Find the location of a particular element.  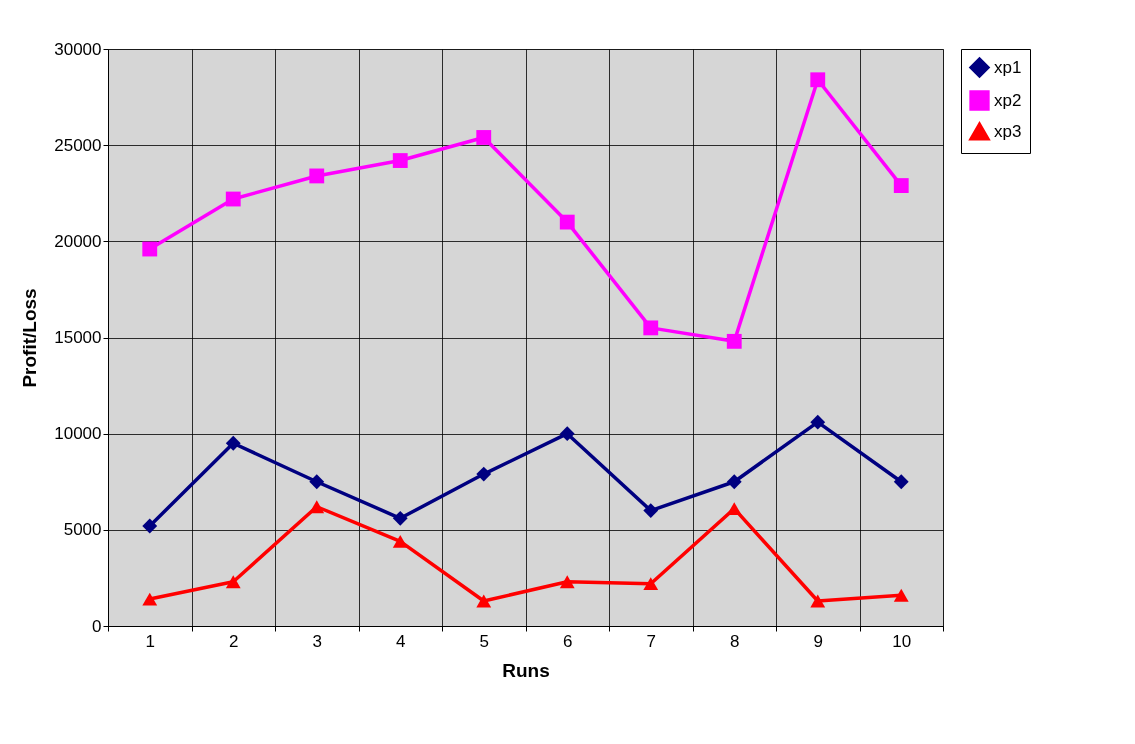

x-tick-label: 7 is located at coordinates (651, 641).